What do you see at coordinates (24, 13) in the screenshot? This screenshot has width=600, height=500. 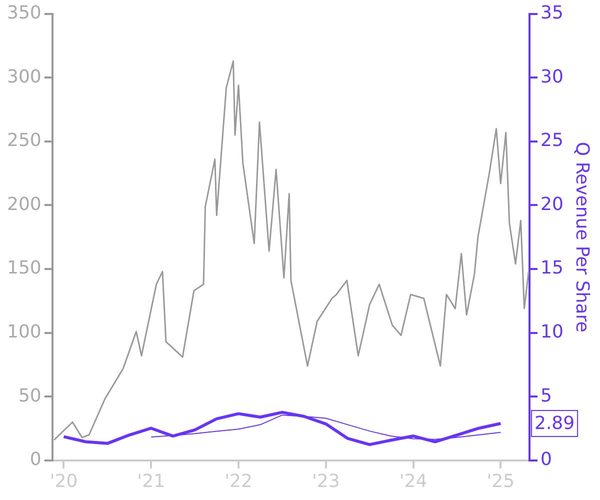 I see `y-tick-label: 350` at bounding box center [24, 13].